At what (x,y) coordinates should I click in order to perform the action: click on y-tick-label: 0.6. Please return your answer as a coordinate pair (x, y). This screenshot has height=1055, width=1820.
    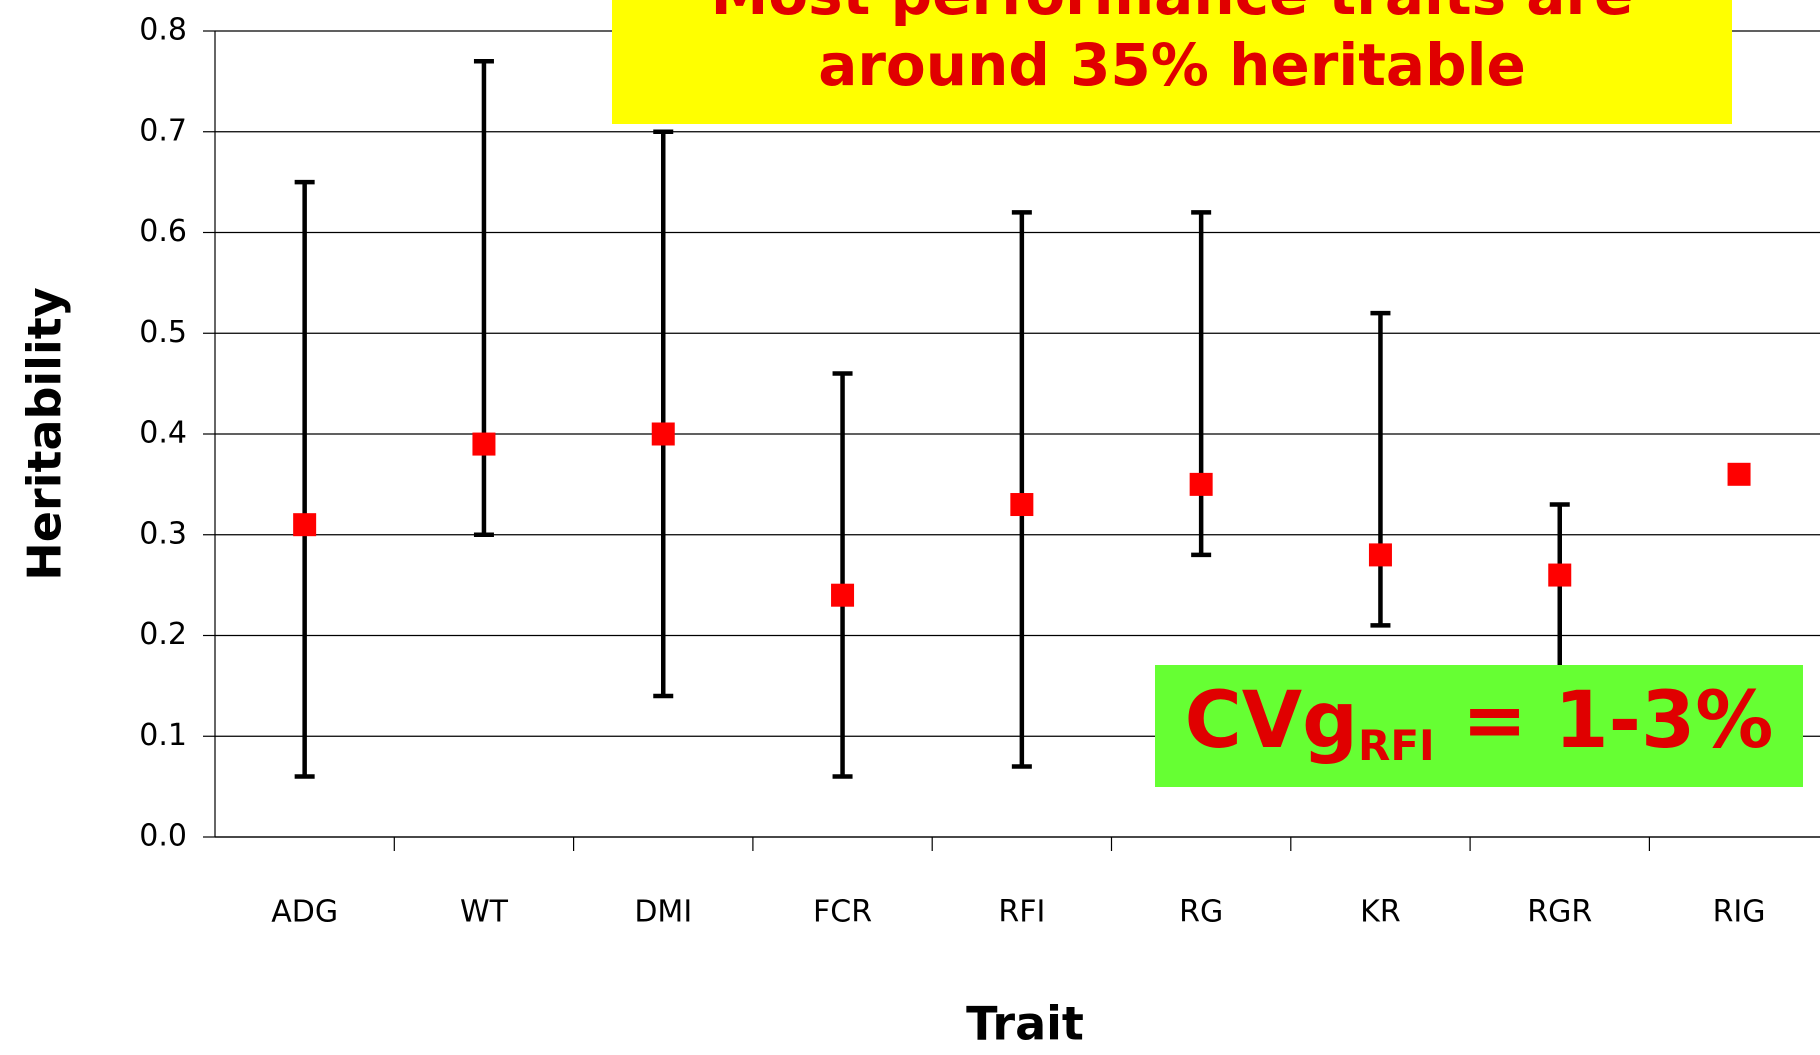
    Looking at the image, I should click on (163, 231).